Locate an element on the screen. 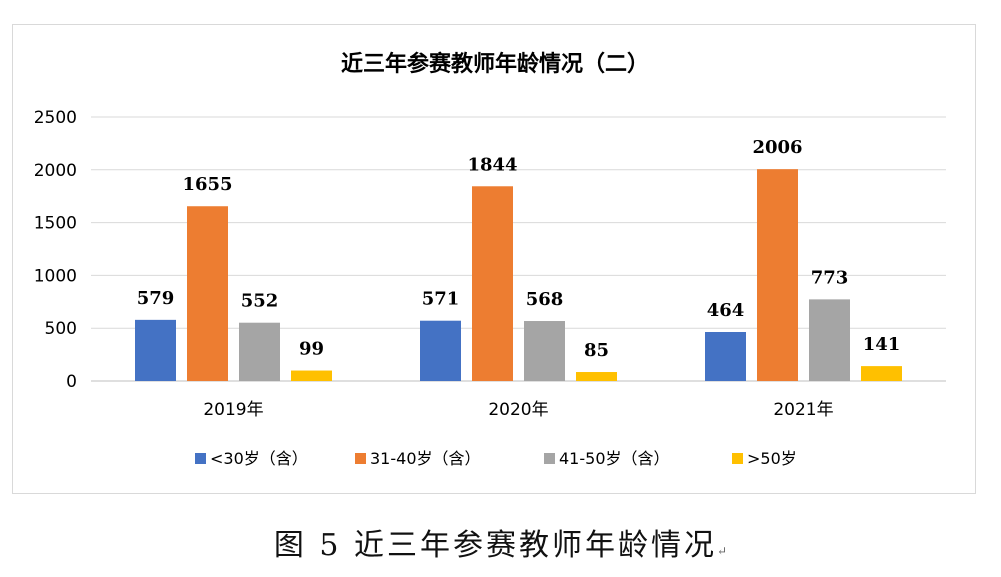 The height and width of the screenshot is (577, 1001). figure-caption: 图 5 近三年参赛教师年龄情况↵ is located at coordinates (500, 542).